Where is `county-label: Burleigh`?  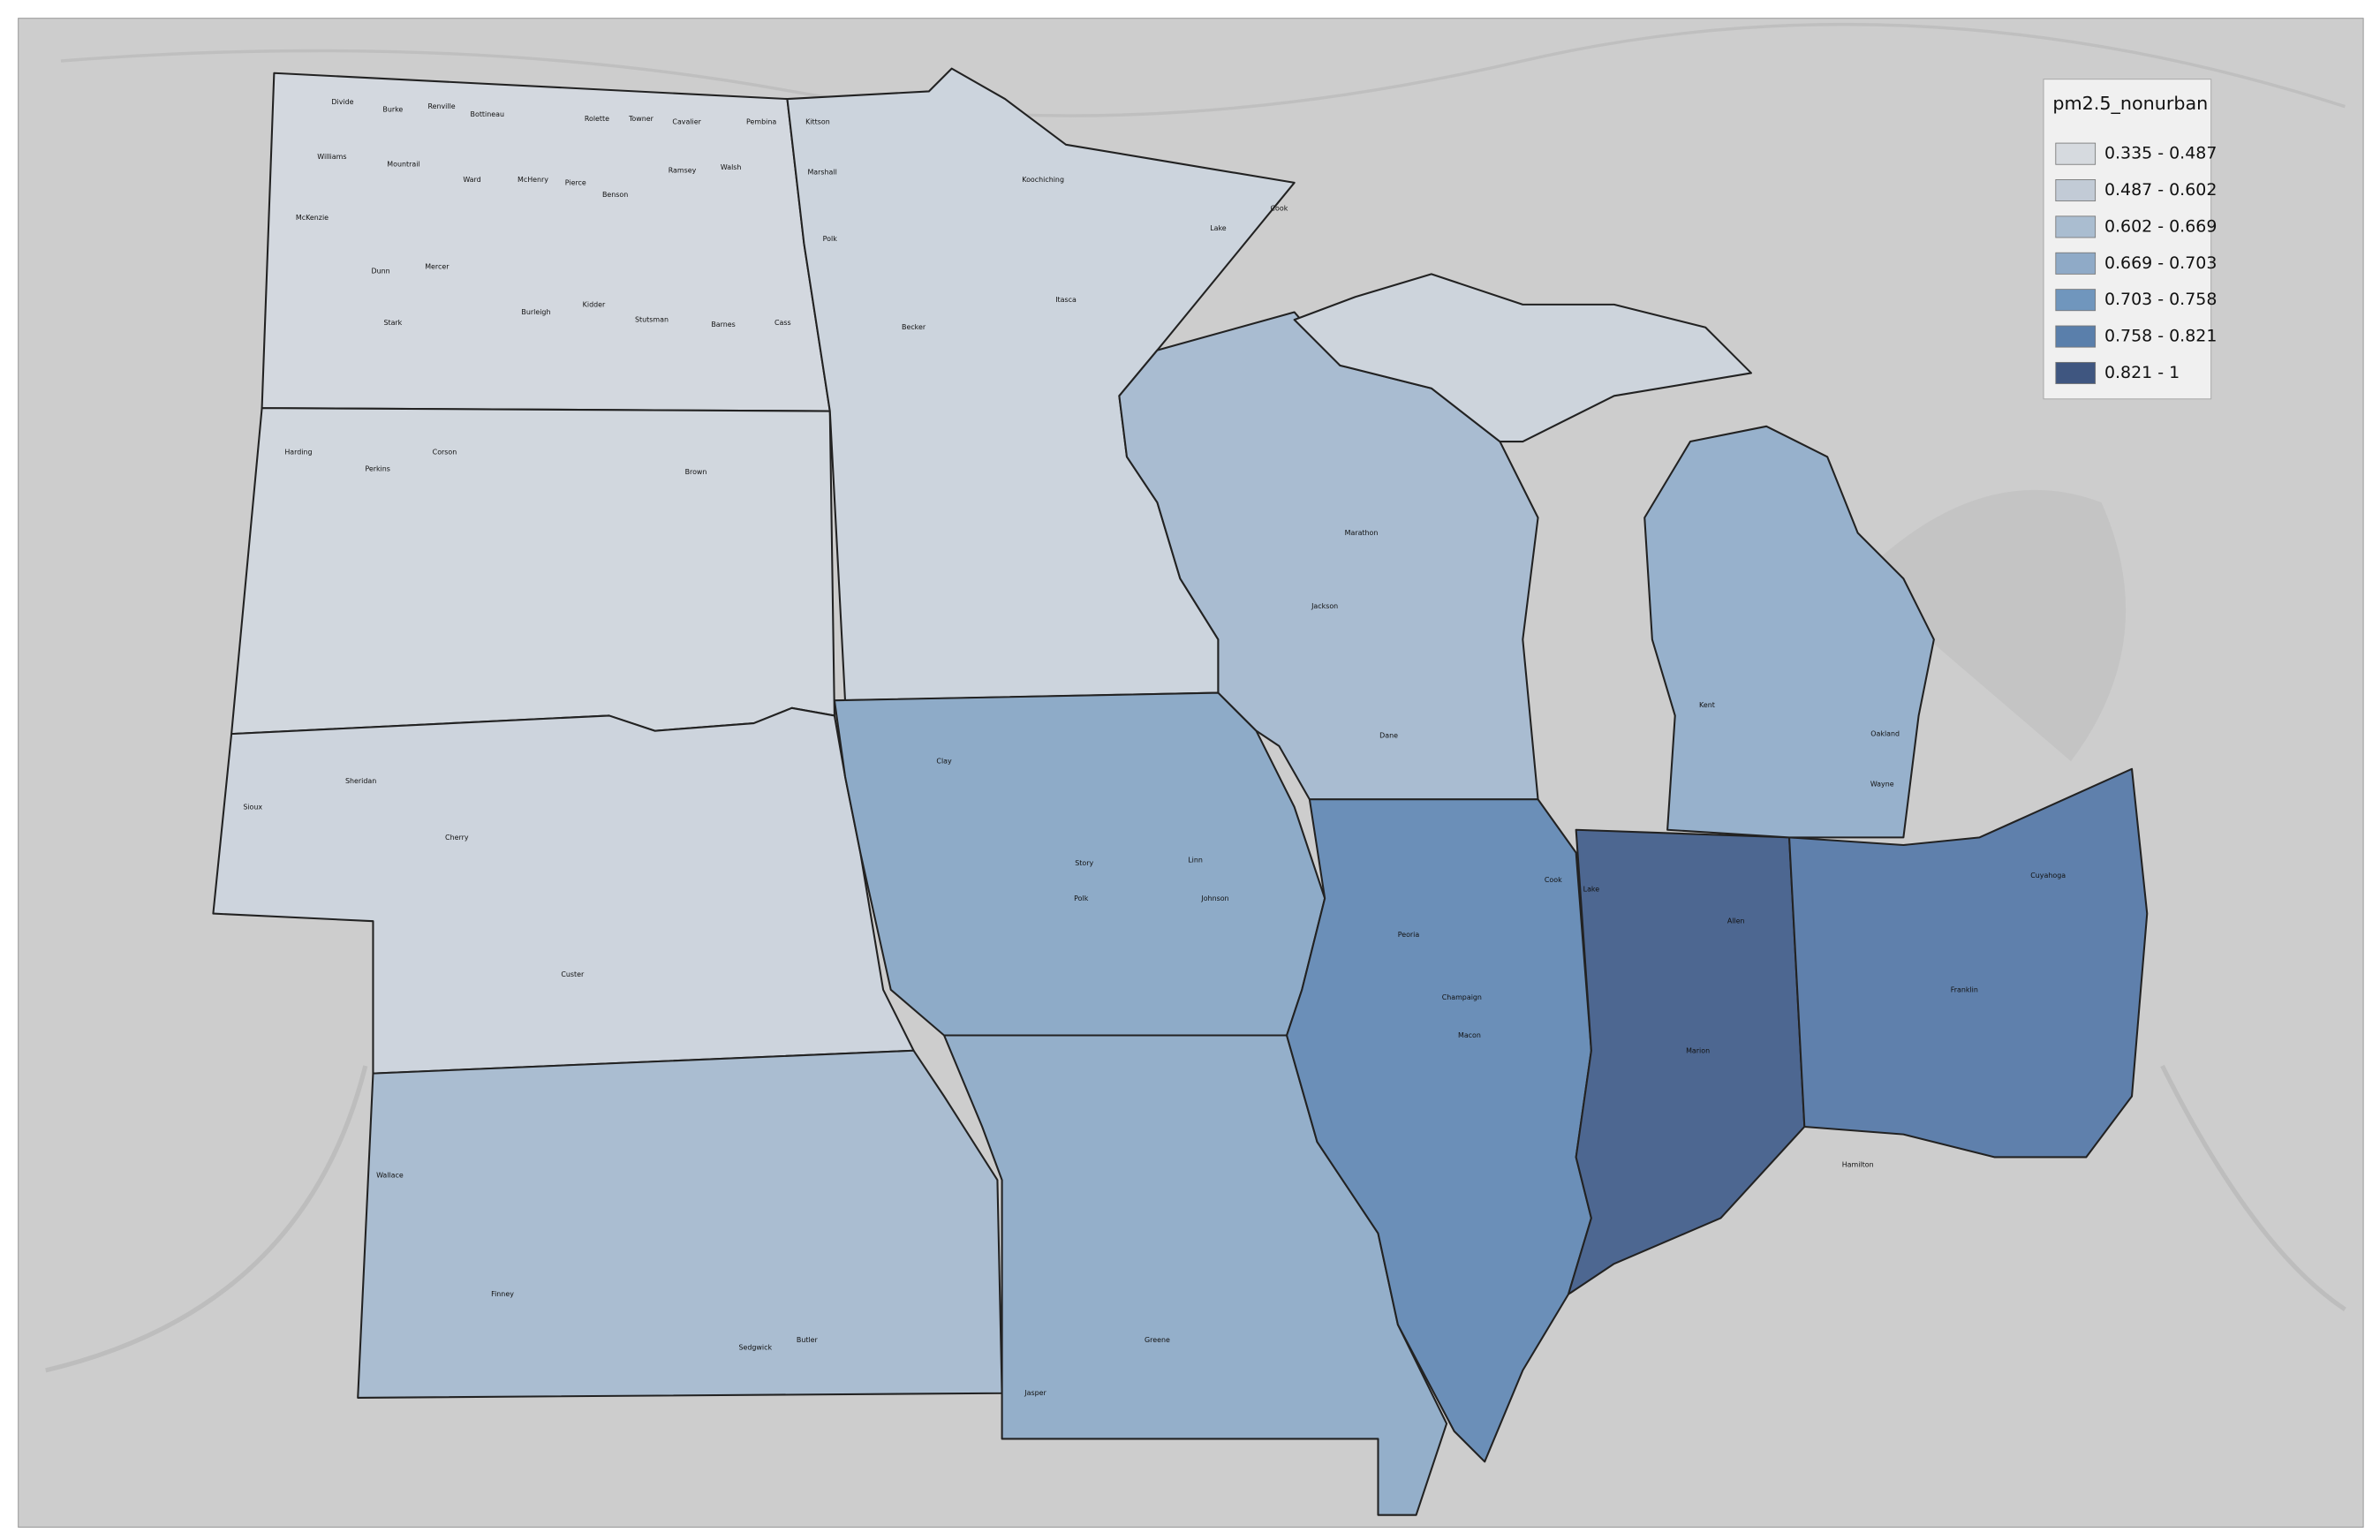
county-label: Burleigh is located at coordinates (535, 312).